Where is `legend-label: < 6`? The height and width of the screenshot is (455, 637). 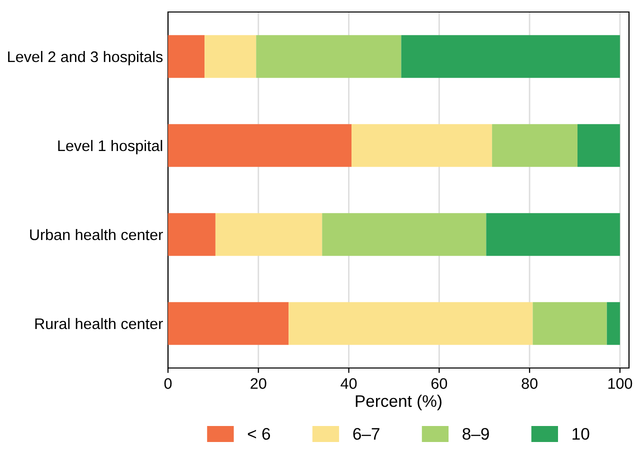 legend-label: < 6 is located at coordinates (259, 434).